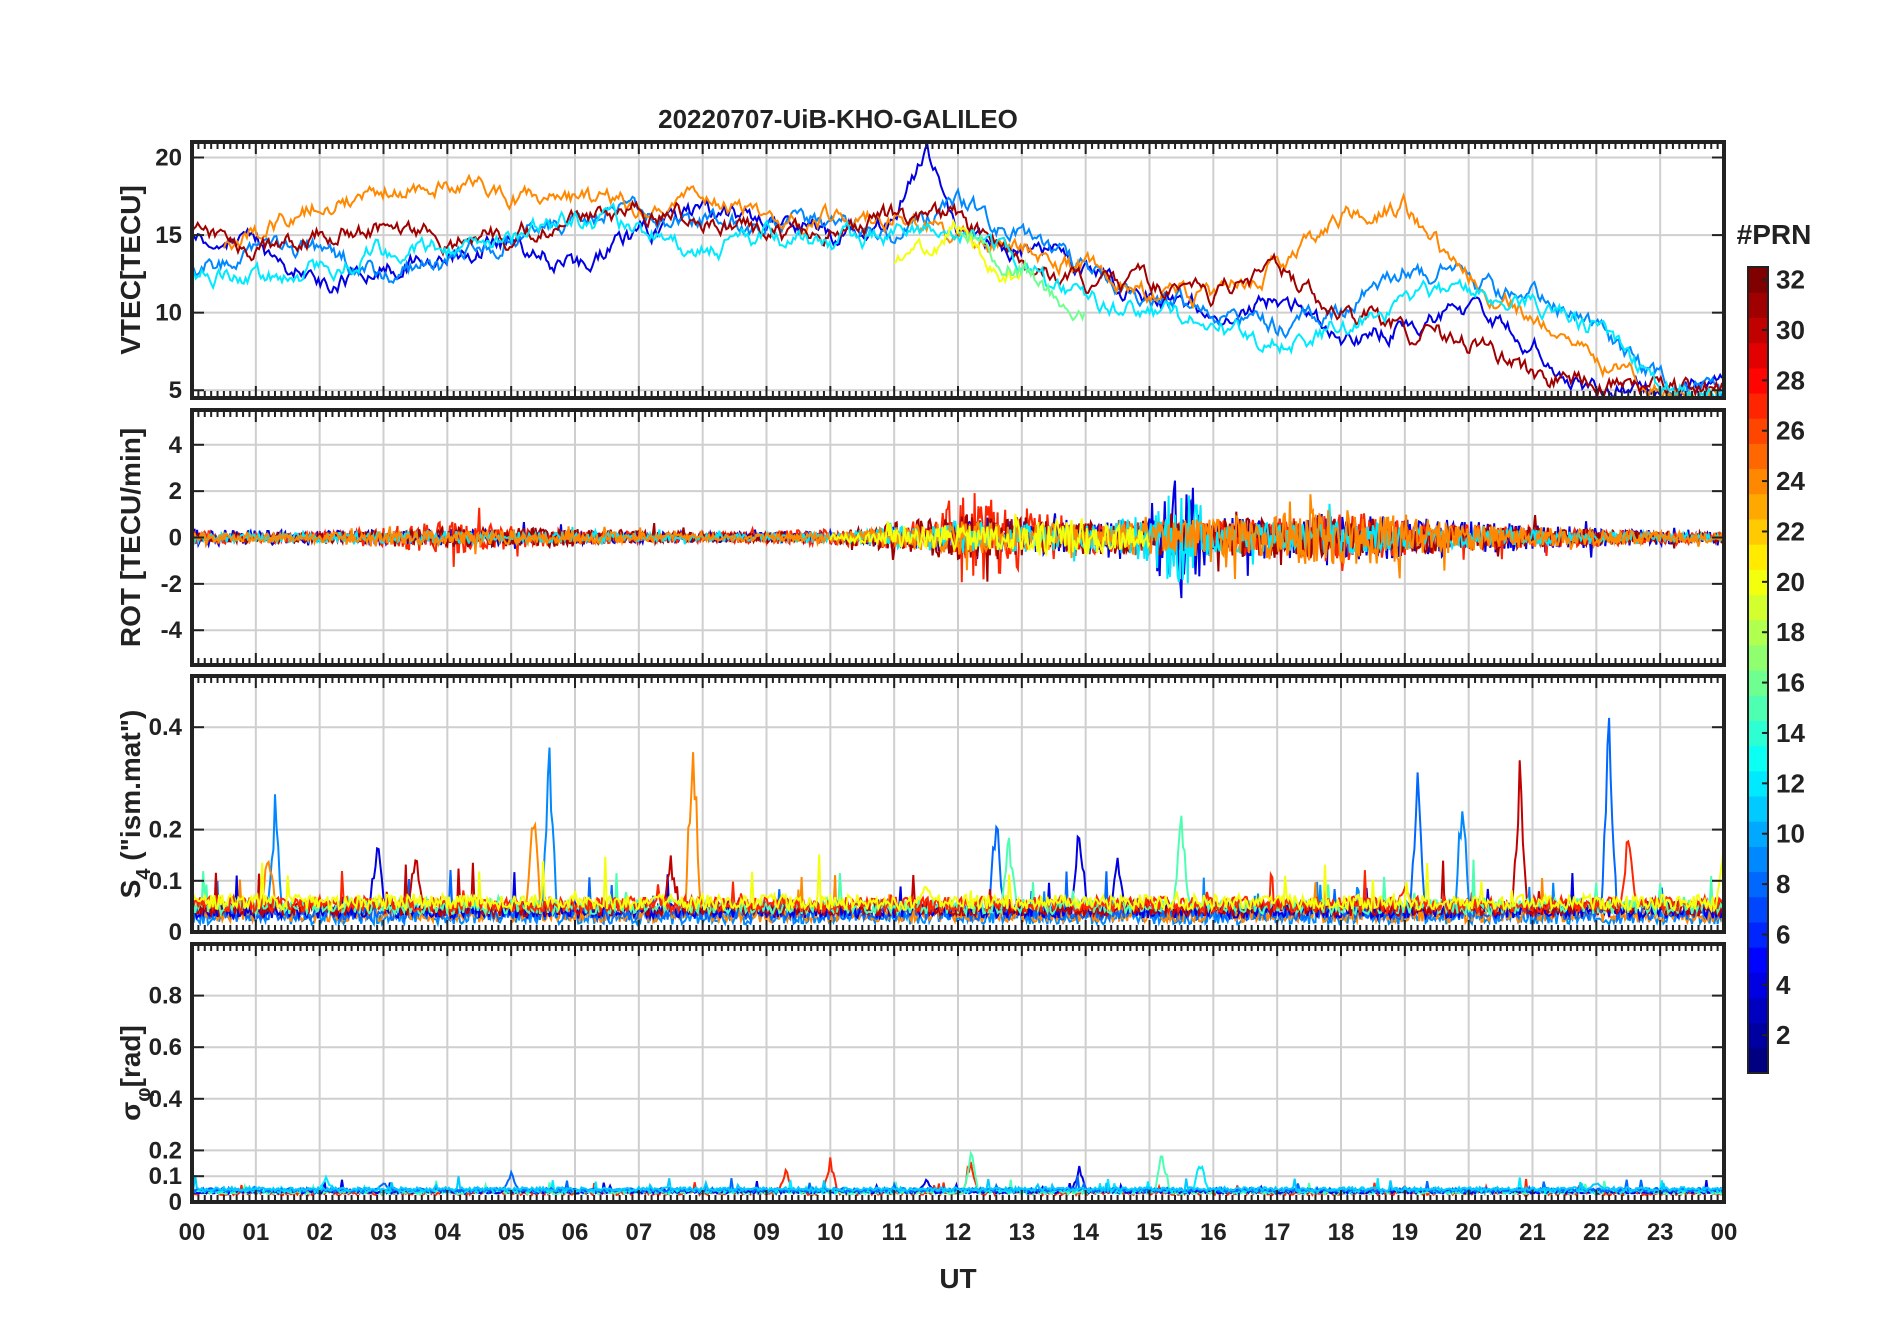  What do you see at coordinates (168, 235) in the screenshot?
I see `y-tick-label: 15` at bounding box center [168, 235].